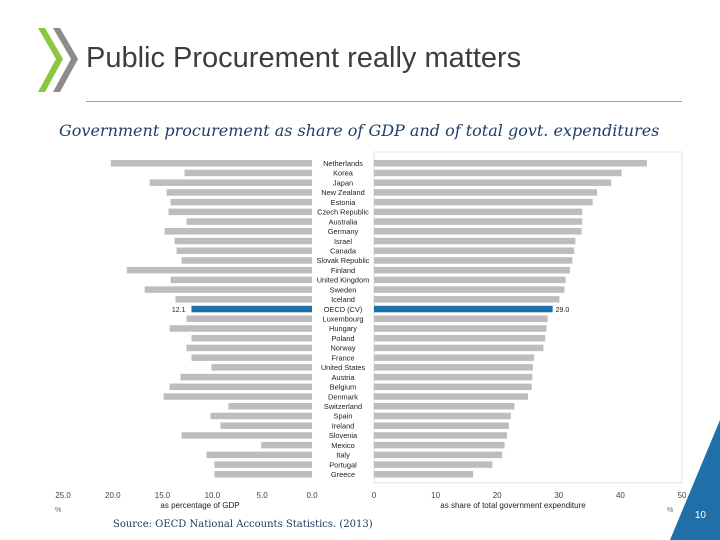 This screenshot has height=540, width=720. I want to click on expenditure-axis-tick: 30, so click(558, 495).